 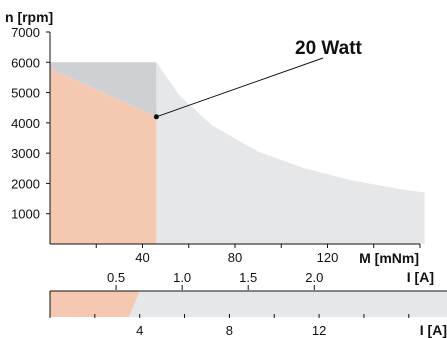 I want to click on y-tick-label: 1000, so click(x=25, y=214).